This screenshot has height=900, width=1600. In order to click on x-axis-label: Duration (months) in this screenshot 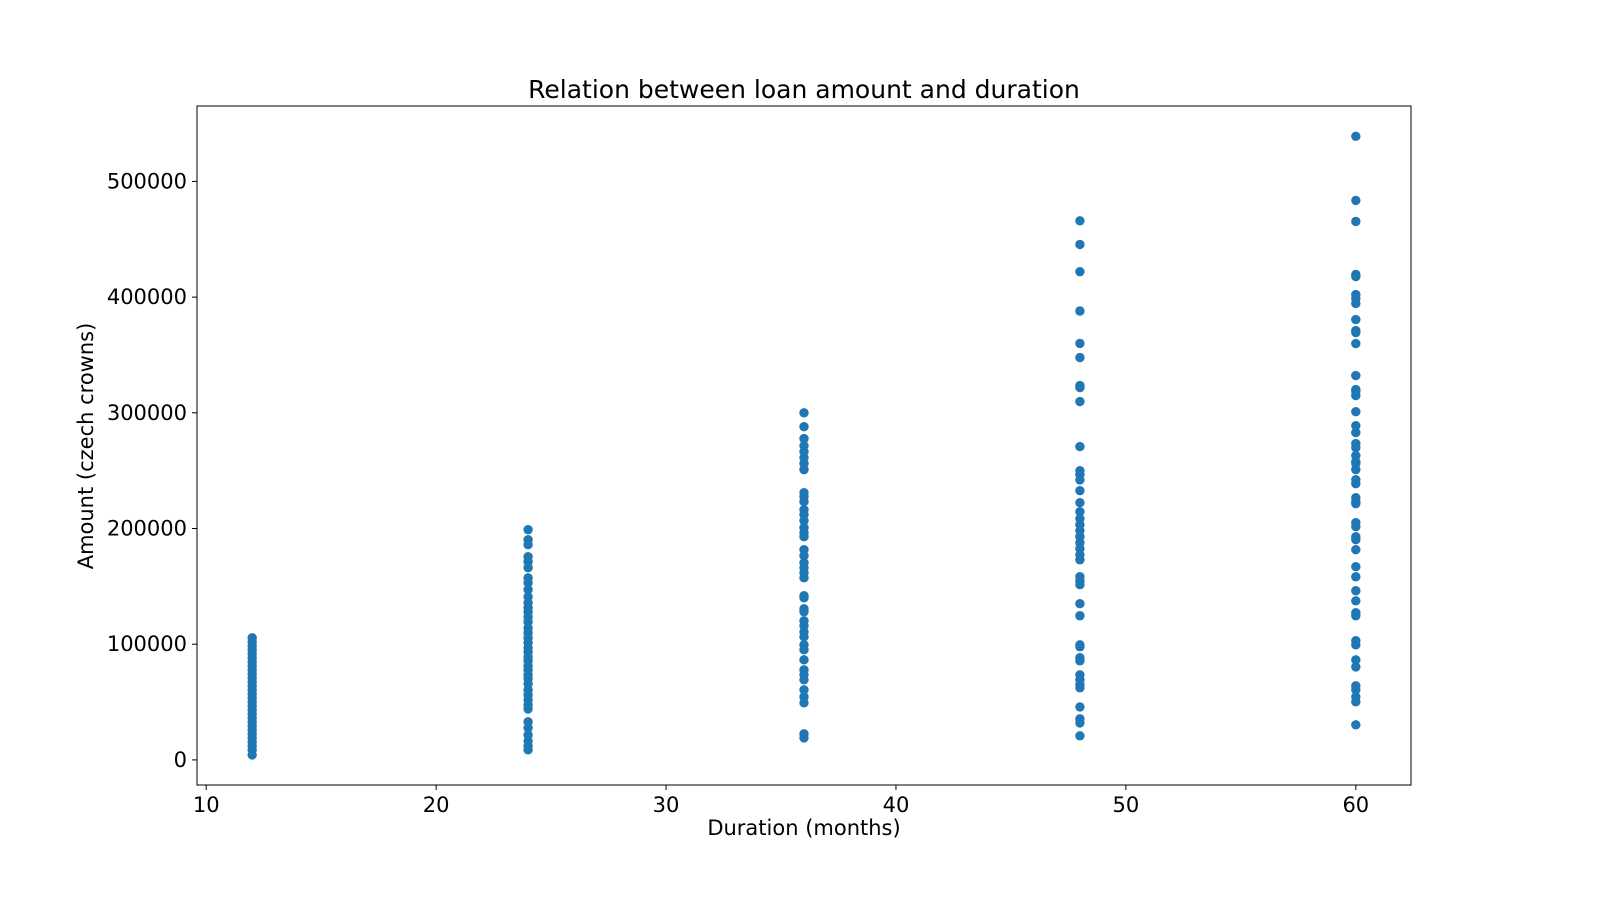, I will do `click(803, 828)`.